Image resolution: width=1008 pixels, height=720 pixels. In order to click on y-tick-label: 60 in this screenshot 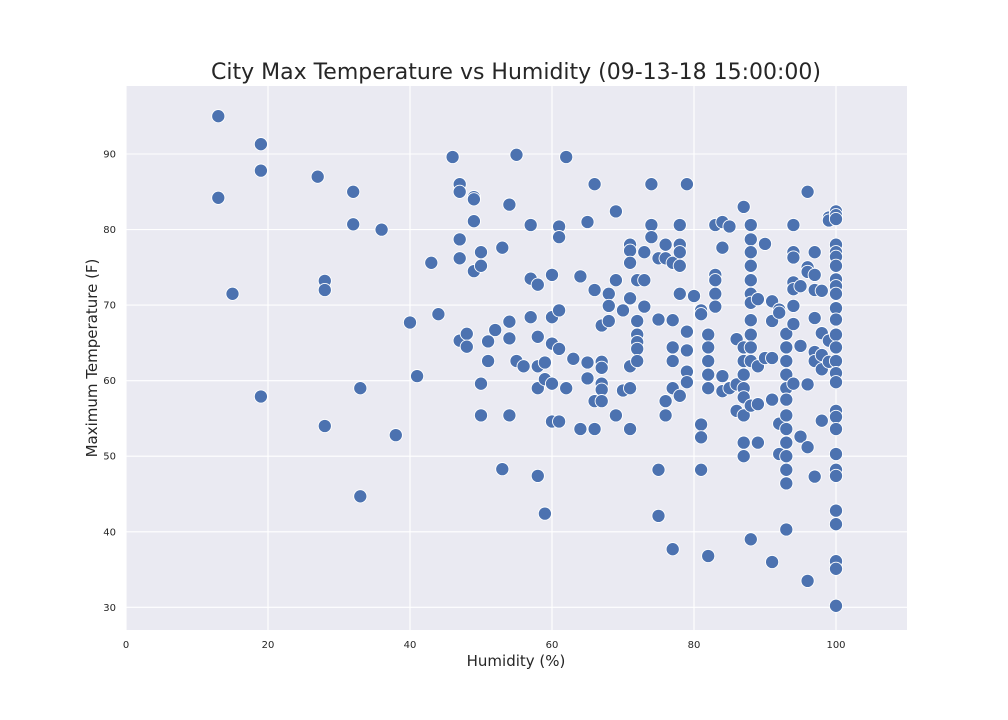, I will do `click(109, 381)`.